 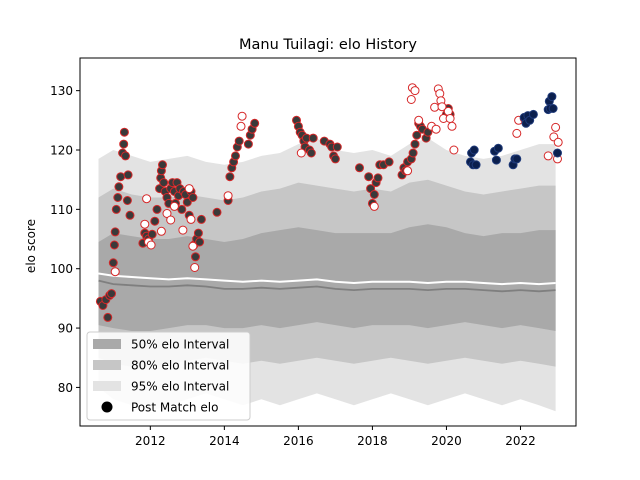 I want to click on legend-marker, so click(x=107, y=407).